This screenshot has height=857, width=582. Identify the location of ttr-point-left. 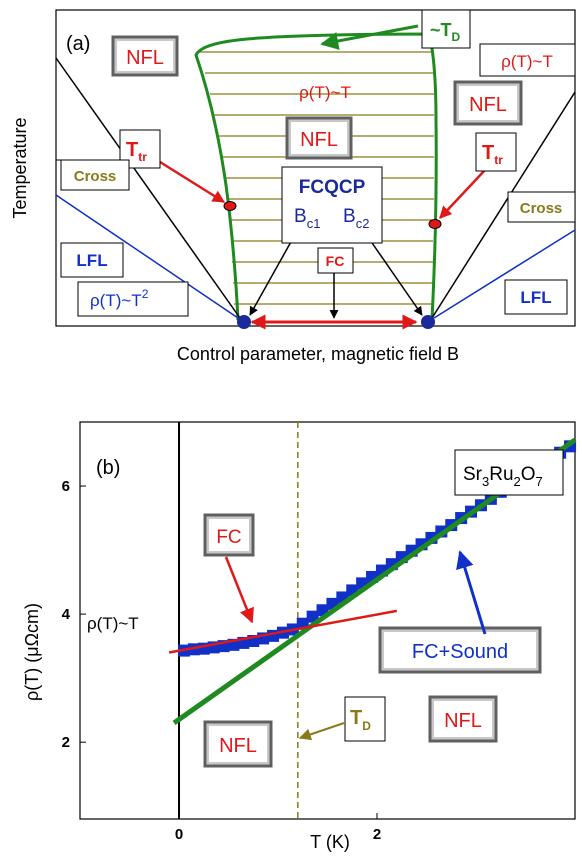
(230, 206).